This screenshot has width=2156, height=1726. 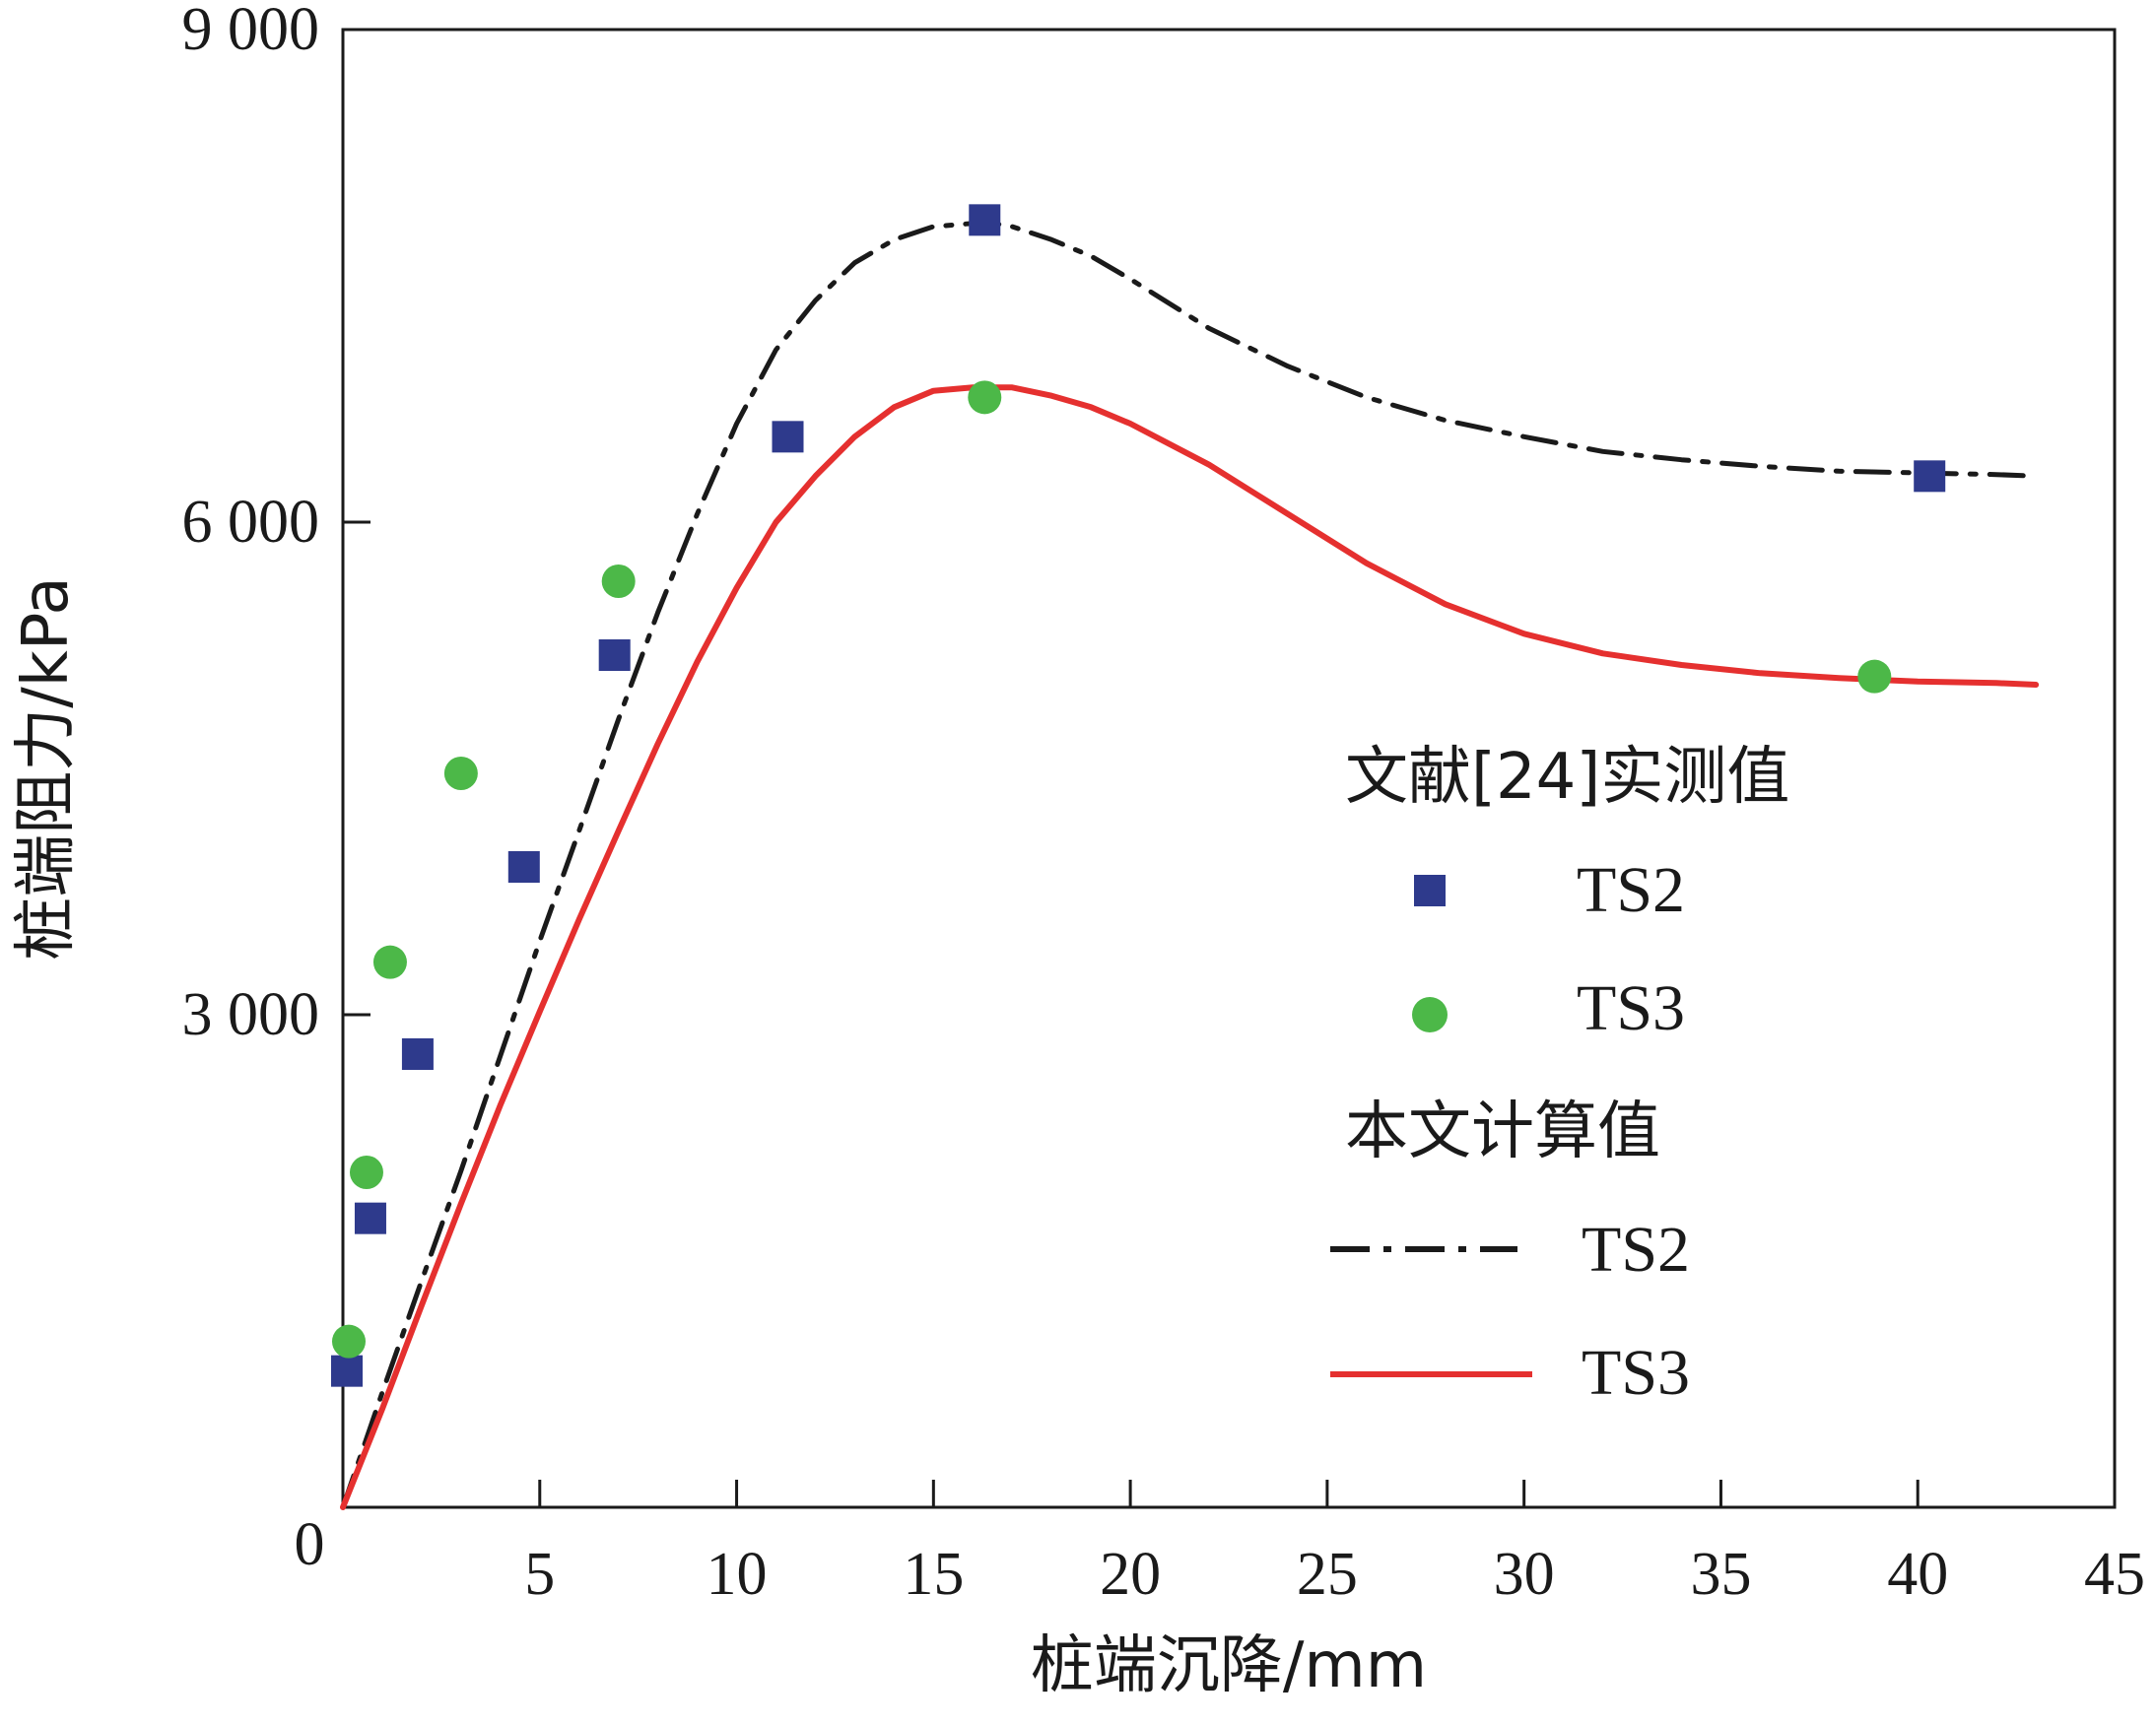 I want to click on legend-heading-computed: 本文计算值, so click(x=1502, y=1132).